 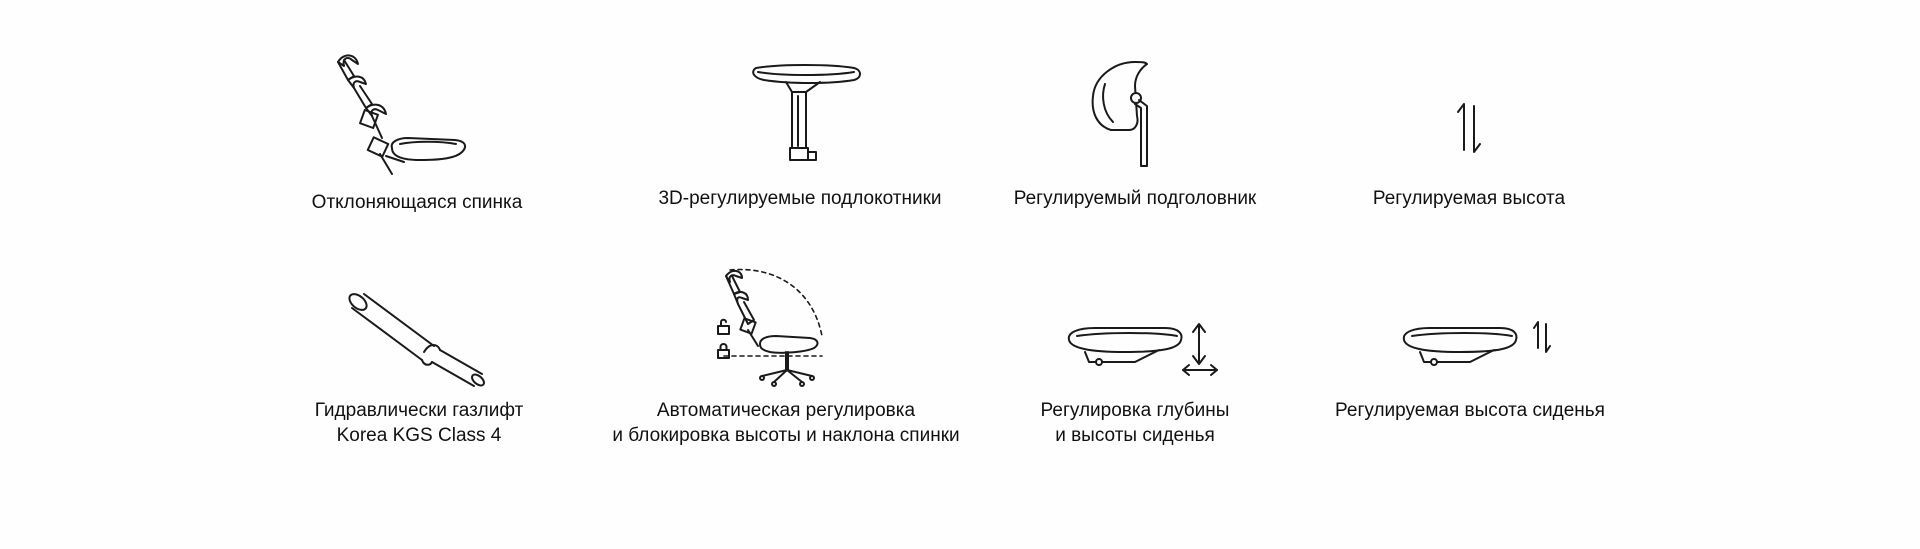 I want to click on feature-label: 3D-регулируемые подлокотники, so click(x=800, y=198).